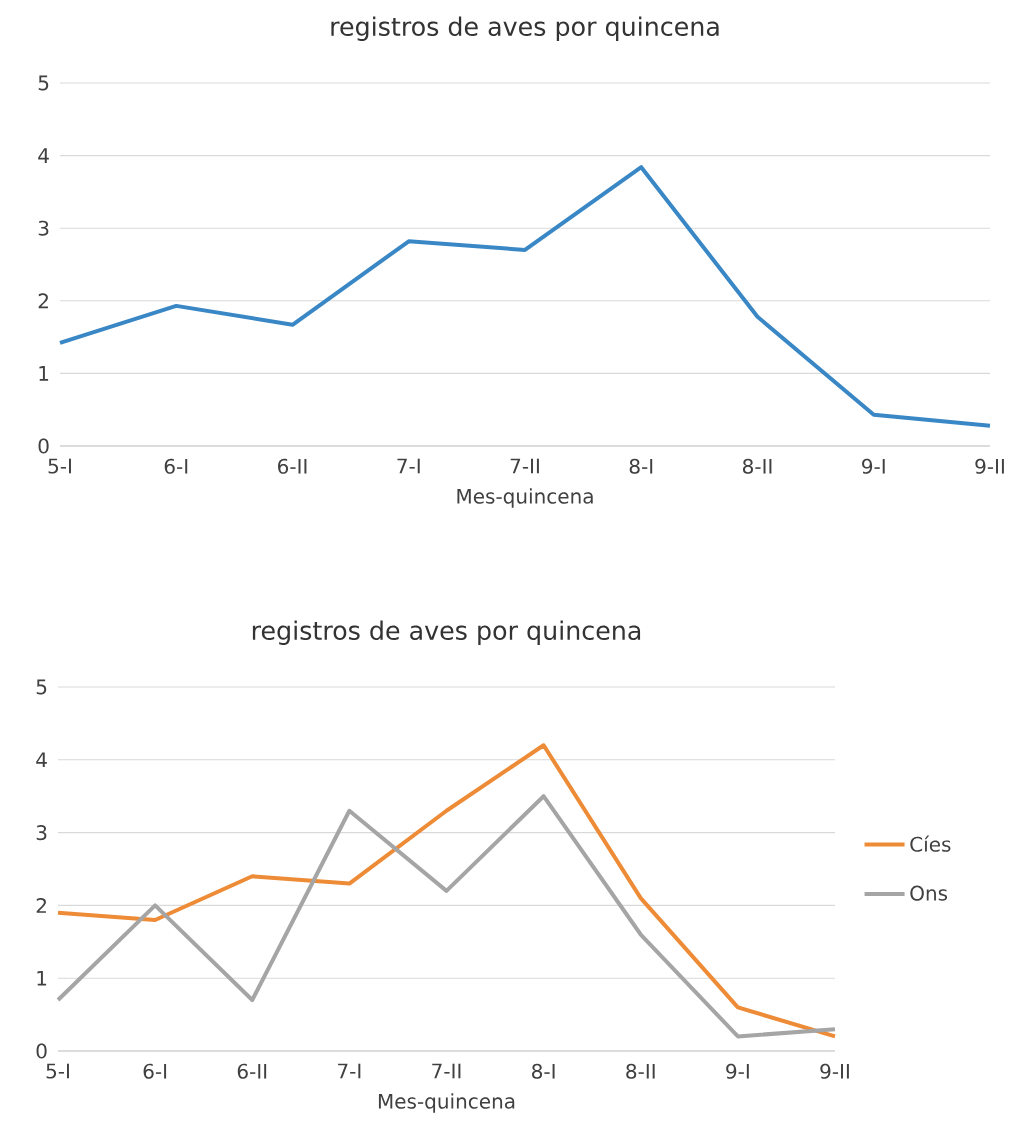 The width and height of the screenshot is (1014, 1147). I want to click on legend-label: Cíes, so click(930, 843).